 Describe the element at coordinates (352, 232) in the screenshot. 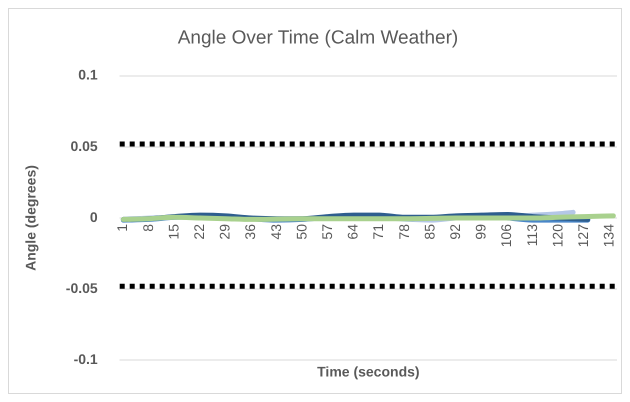

I see `x-tick-label: 64` at that location.